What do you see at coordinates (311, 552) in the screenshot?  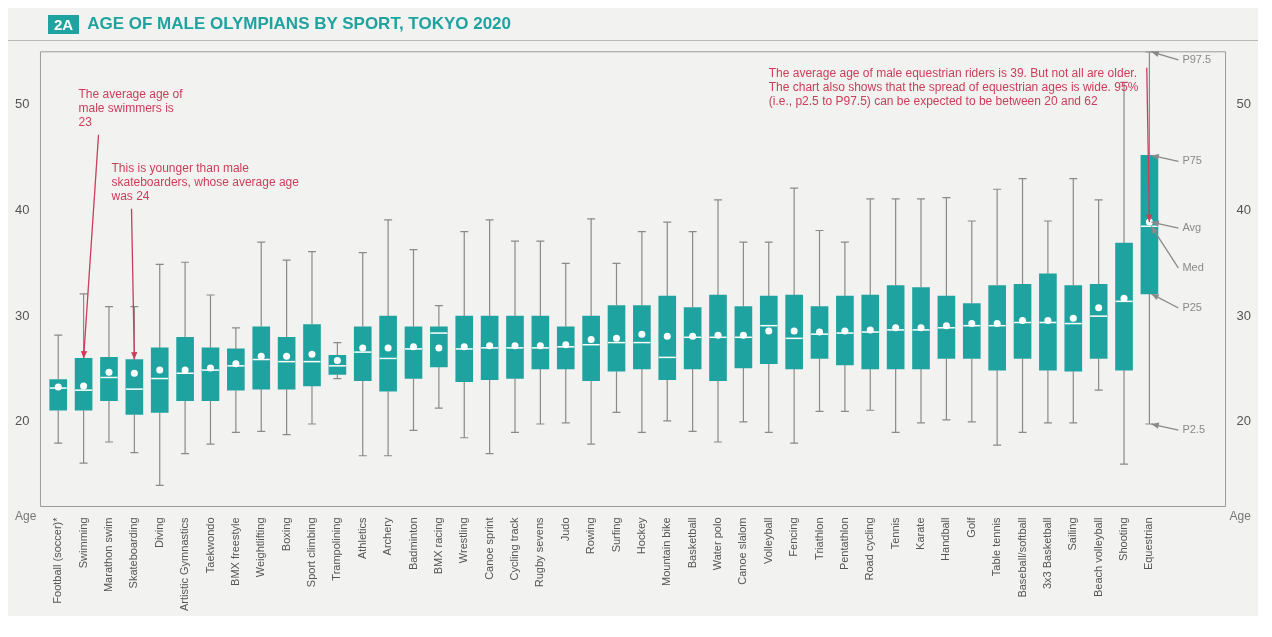 I see `x-tick-label: Sport climbing` at bounding box center [311, 552].